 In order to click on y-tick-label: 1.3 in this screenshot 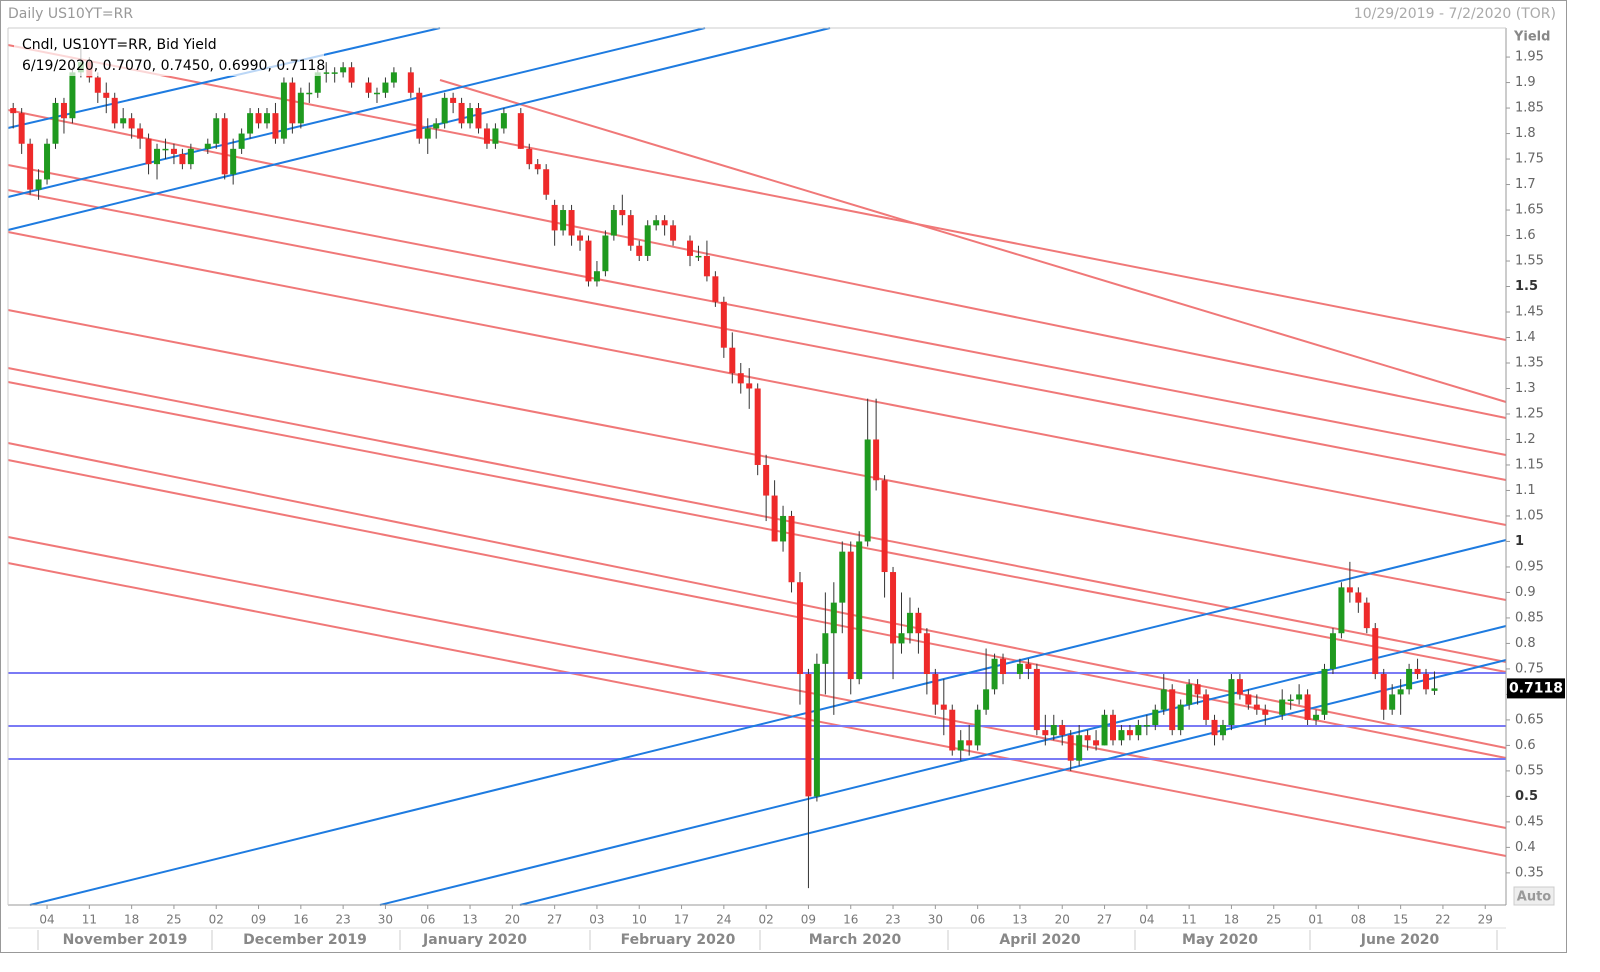, I will do `click(1525, 388)`.